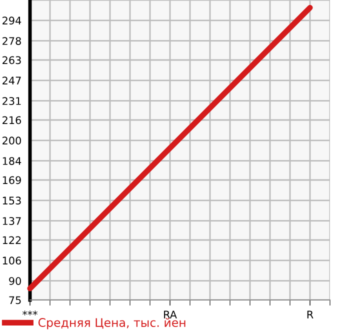 This screenshot has width=345, height=335. Describe the element at coordinates (15, 281) in the screenshot. I see `y-tick-label: 90` at that location.